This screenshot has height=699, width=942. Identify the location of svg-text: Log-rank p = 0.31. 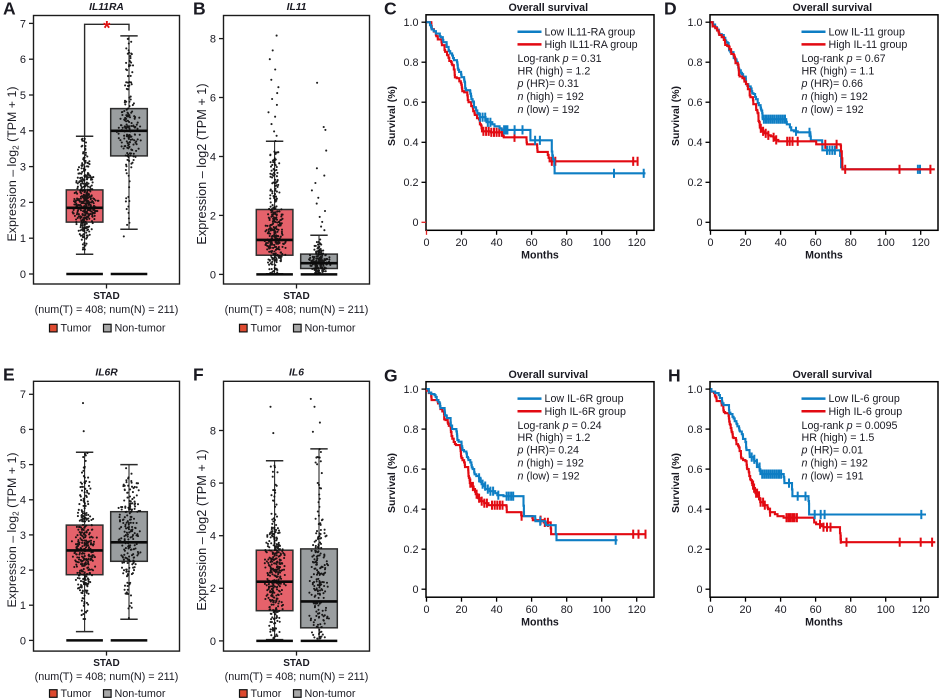
(560, 59).